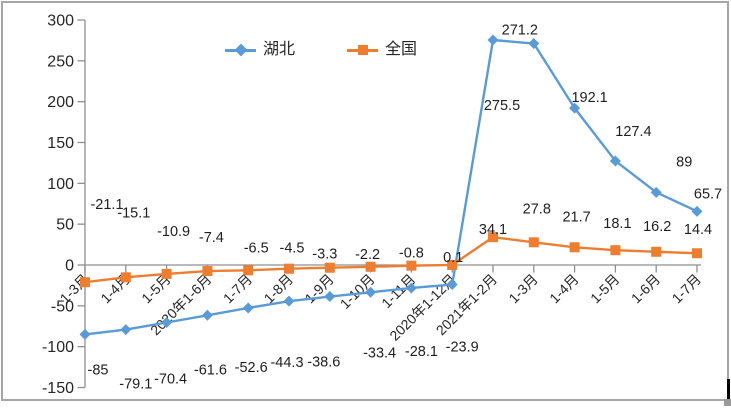 This screenshot has height=408, width=731. Describe the element at coordinates (292, 249) in the screenshot. I see `national-value-label: -4.5` at that location.